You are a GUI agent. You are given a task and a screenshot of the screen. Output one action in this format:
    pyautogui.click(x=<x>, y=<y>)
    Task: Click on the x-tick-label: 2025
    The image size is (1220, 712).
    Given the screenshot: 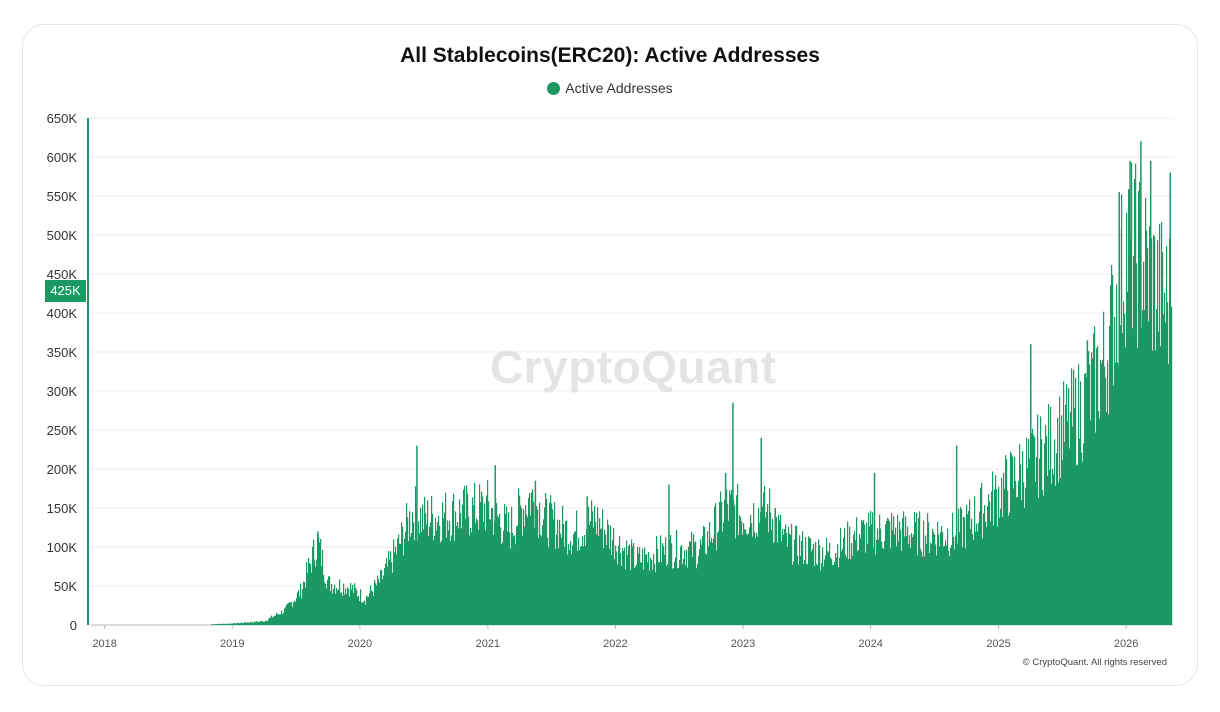 What is the action you would take?
    pyautogui.click(x=998, y=644)
    